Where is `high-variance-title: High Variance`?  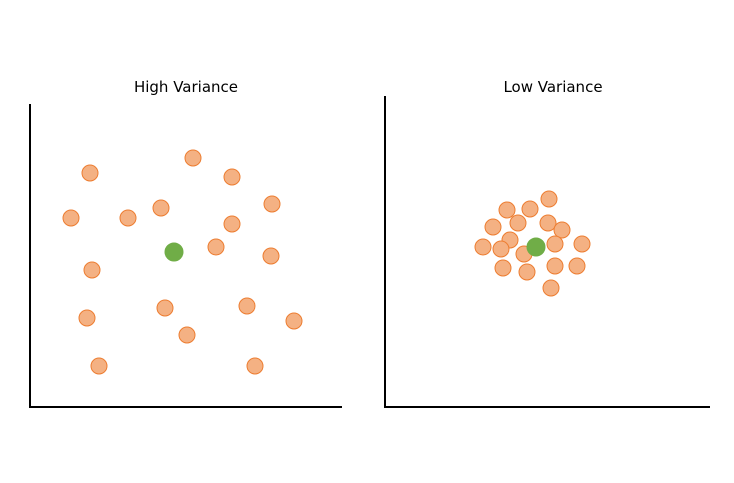
high-variance-title: High Variance is located at coordinates (186, 87).